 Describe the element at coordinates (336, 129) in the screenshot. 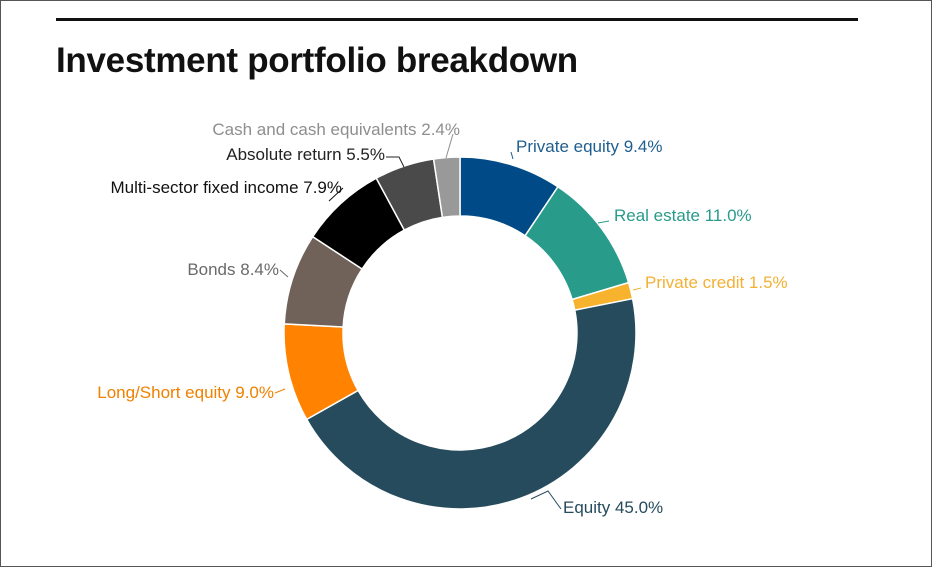

I see `label-cash-and-cash-equivalents: Cash and cash equivalents 2.4%` at that location.